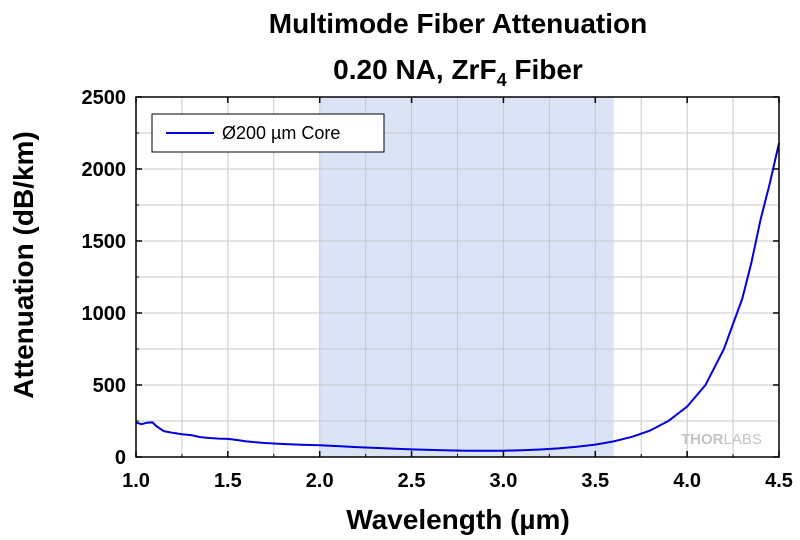 The image size is (800, 540). Describe the element at coordinates (702, 439) in the screenshot. I see `watermark-thor: THOR` at that location.